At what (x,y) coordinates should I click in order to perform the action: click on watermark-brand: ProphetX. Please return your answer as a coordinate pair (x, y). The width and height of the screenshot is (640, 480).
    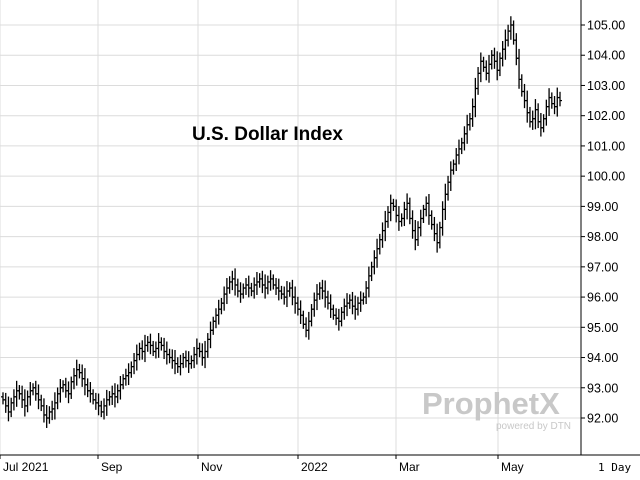
    Looking at the image, I should click on (491, 403).